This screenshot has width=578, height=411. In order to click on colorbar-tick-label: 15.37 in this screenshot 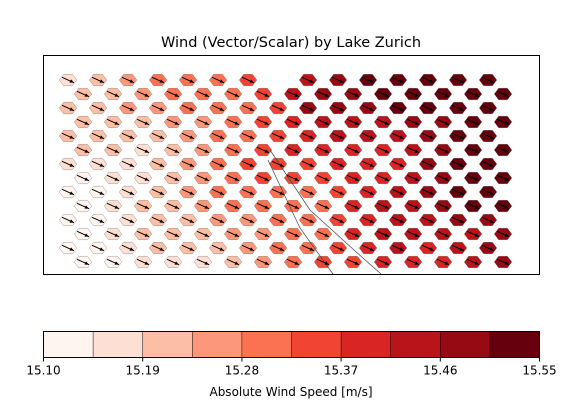, I will do `click(341, 371)`.